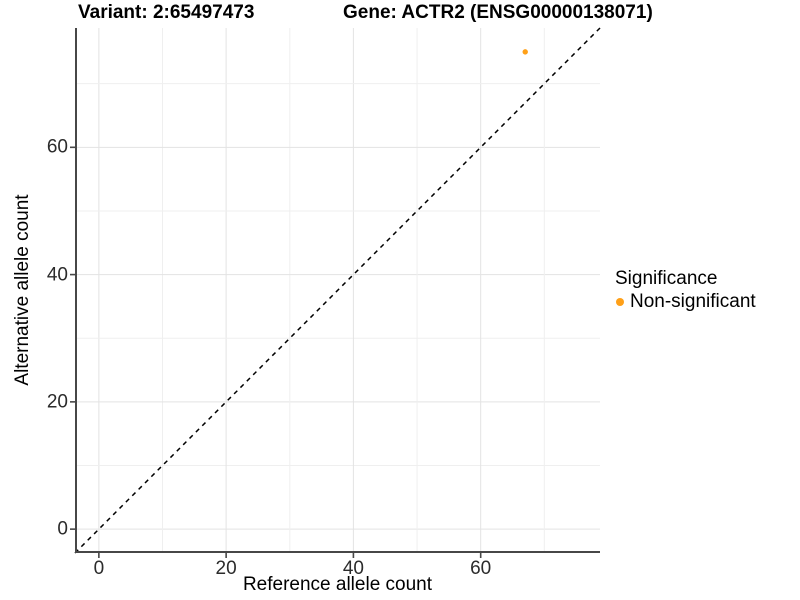 This screenshot has width=800, height=600. What do you see at coordinates (498, 12) in the screenshot?
I see `gene-title: Gene: ACTR2 (ENSG00000138071)` at bounding box center [498, 12].